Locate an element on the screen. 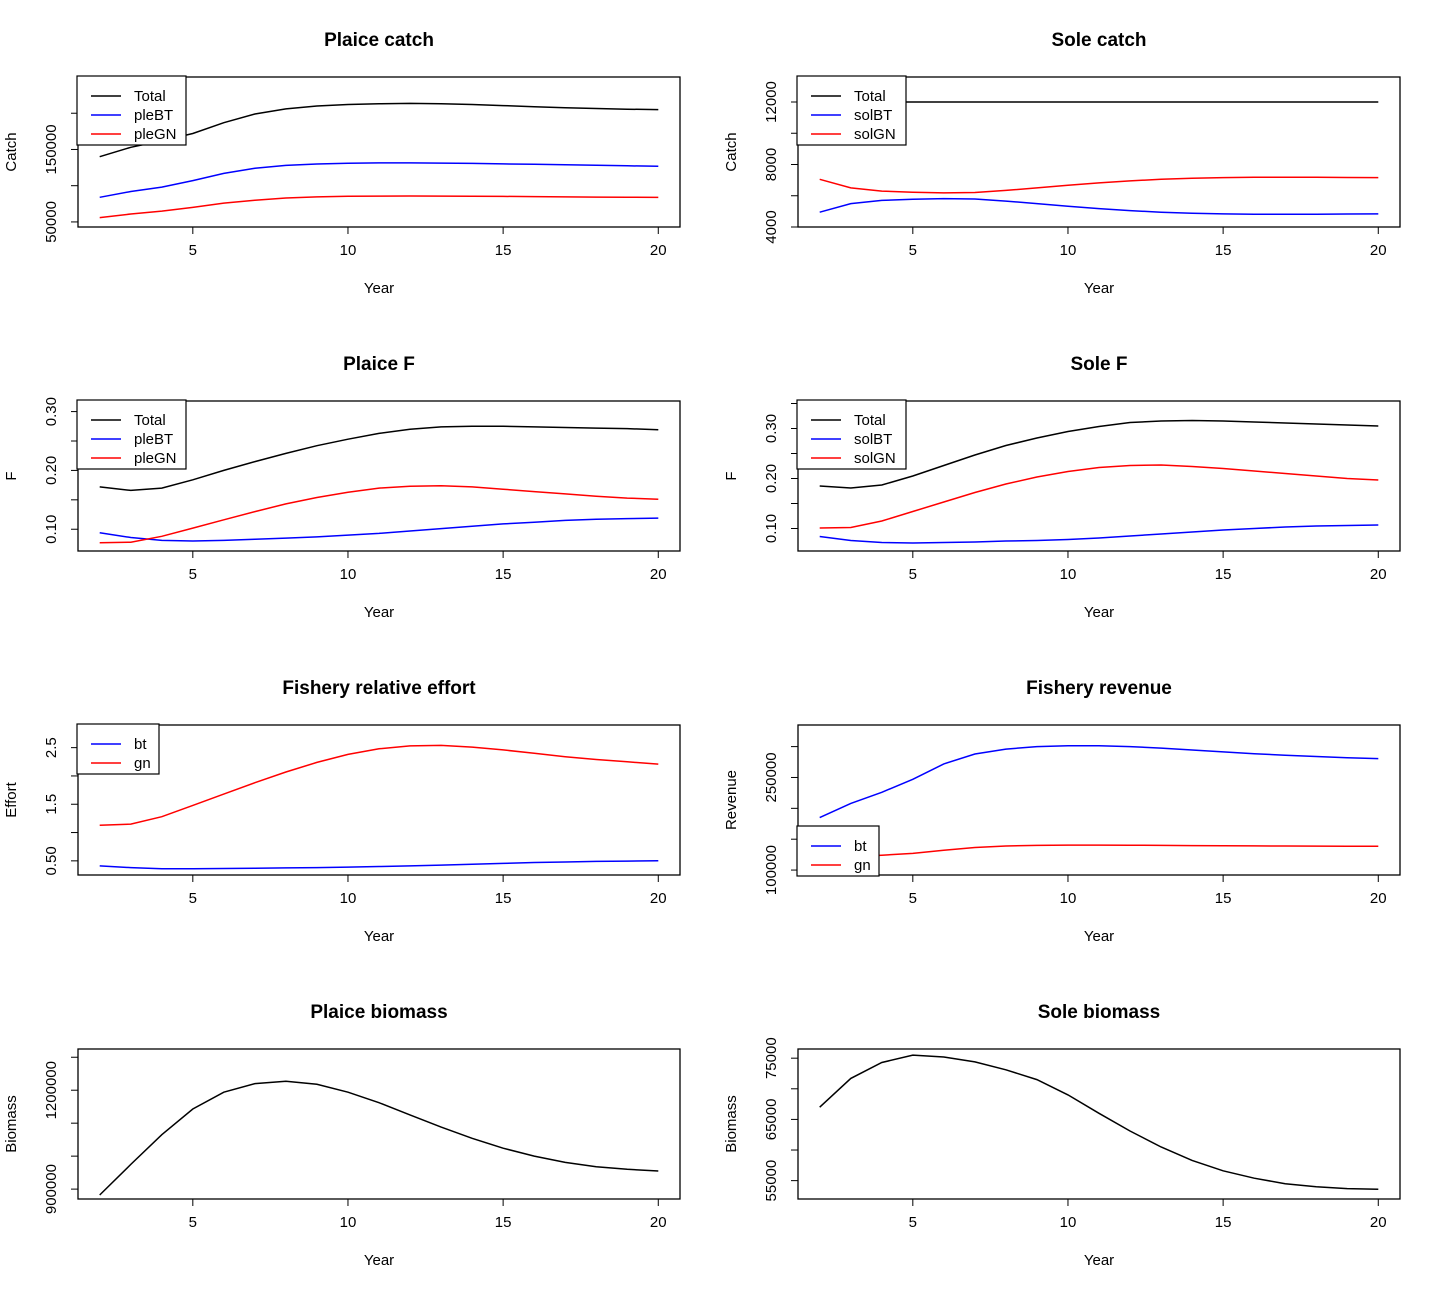 The height and width of the screenshot is (1296, 1440). chart-title: Plaice catch is located at coordinates (379, 40).